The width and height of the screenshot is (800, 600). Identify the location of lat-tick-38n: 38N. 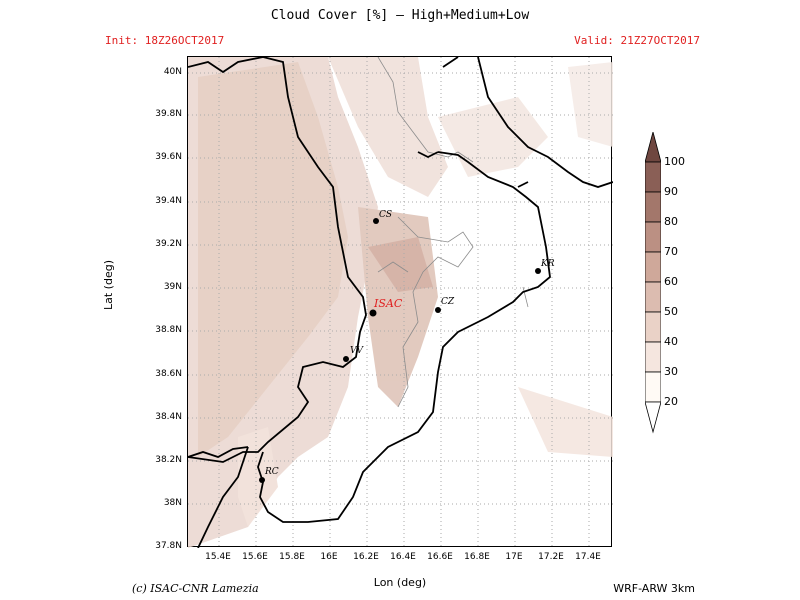
(172, 503).